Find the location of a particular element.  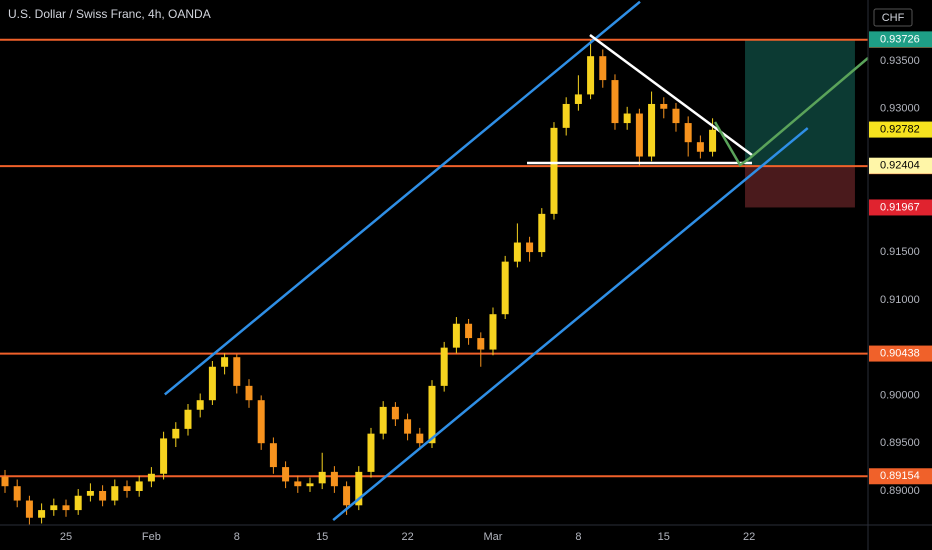

y-tick-label: 0.91000 is located at coordinates (900, 300).